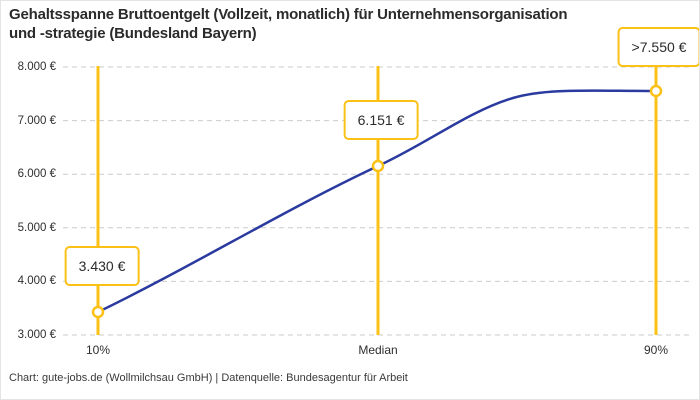 This screenshot has height=400, width=700. Describe the element at coordinates (36, 174) in the screenshot. I see `y-tick-label: 6.000 €` at that location.